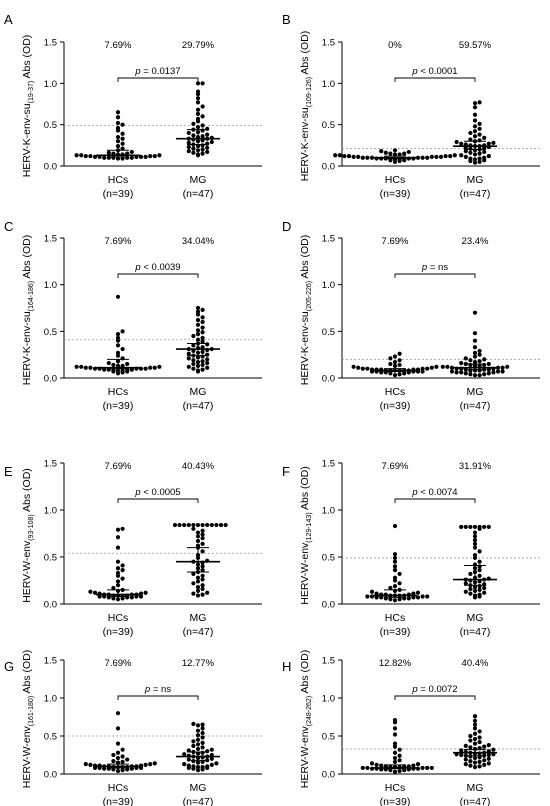 Image resolution: width=550 pixels, height=806 pixels. What do you see at coordinates (50, 332) in the screenshot?
I see `y-tick-label: 0.5` at bounding box center [50, 332].